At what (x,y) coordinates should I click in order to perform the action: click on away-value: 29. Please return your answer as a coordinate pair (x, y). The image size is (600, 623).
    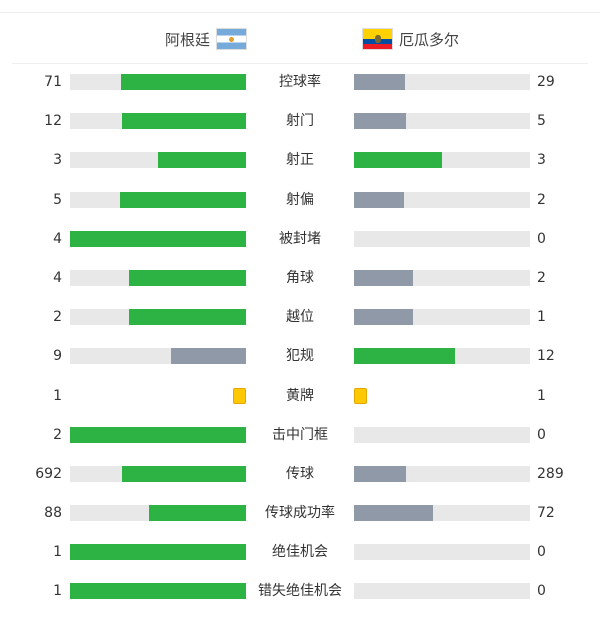
    Looking at the image, I should click on (546, 82).